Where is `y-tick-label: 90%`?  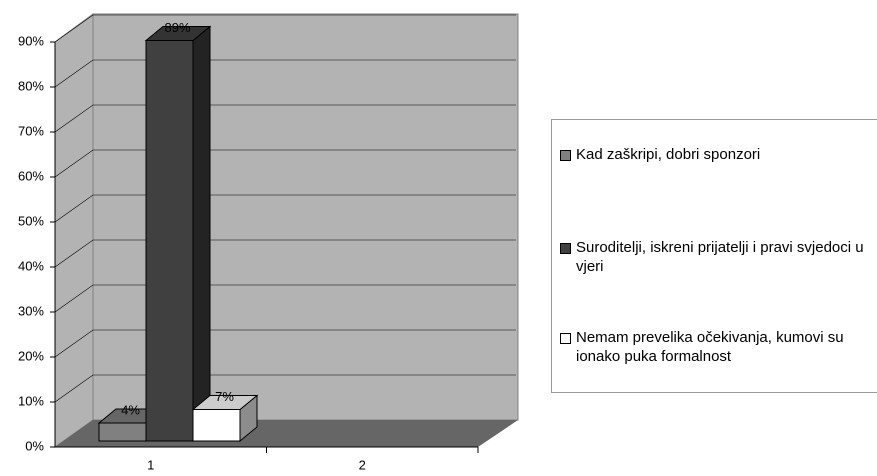 y-tick-label: 90% is located at coordinates (31, 40).